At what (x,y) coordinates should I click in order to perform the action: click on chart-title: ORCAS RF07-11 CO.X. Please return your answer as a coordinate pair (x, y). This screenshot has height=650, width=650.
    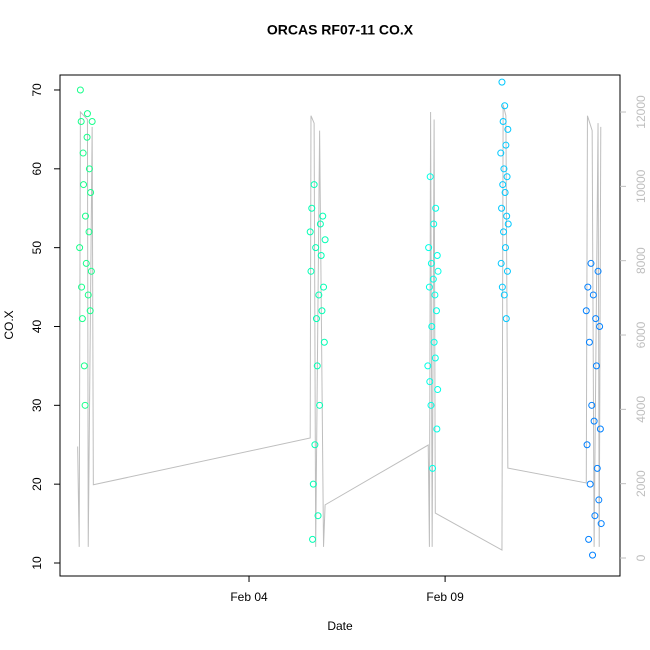
    Looking at the image, I should click on (340, 30).